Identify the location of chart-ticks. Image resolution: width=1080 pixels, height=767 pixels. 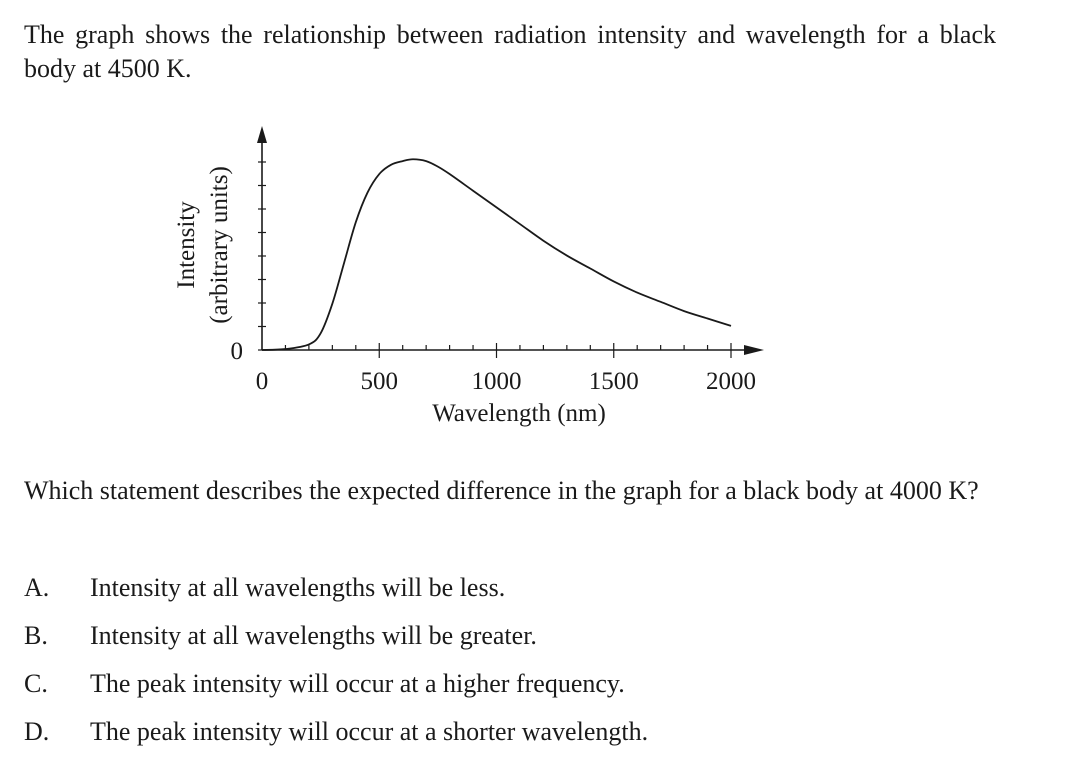
(495, 259).